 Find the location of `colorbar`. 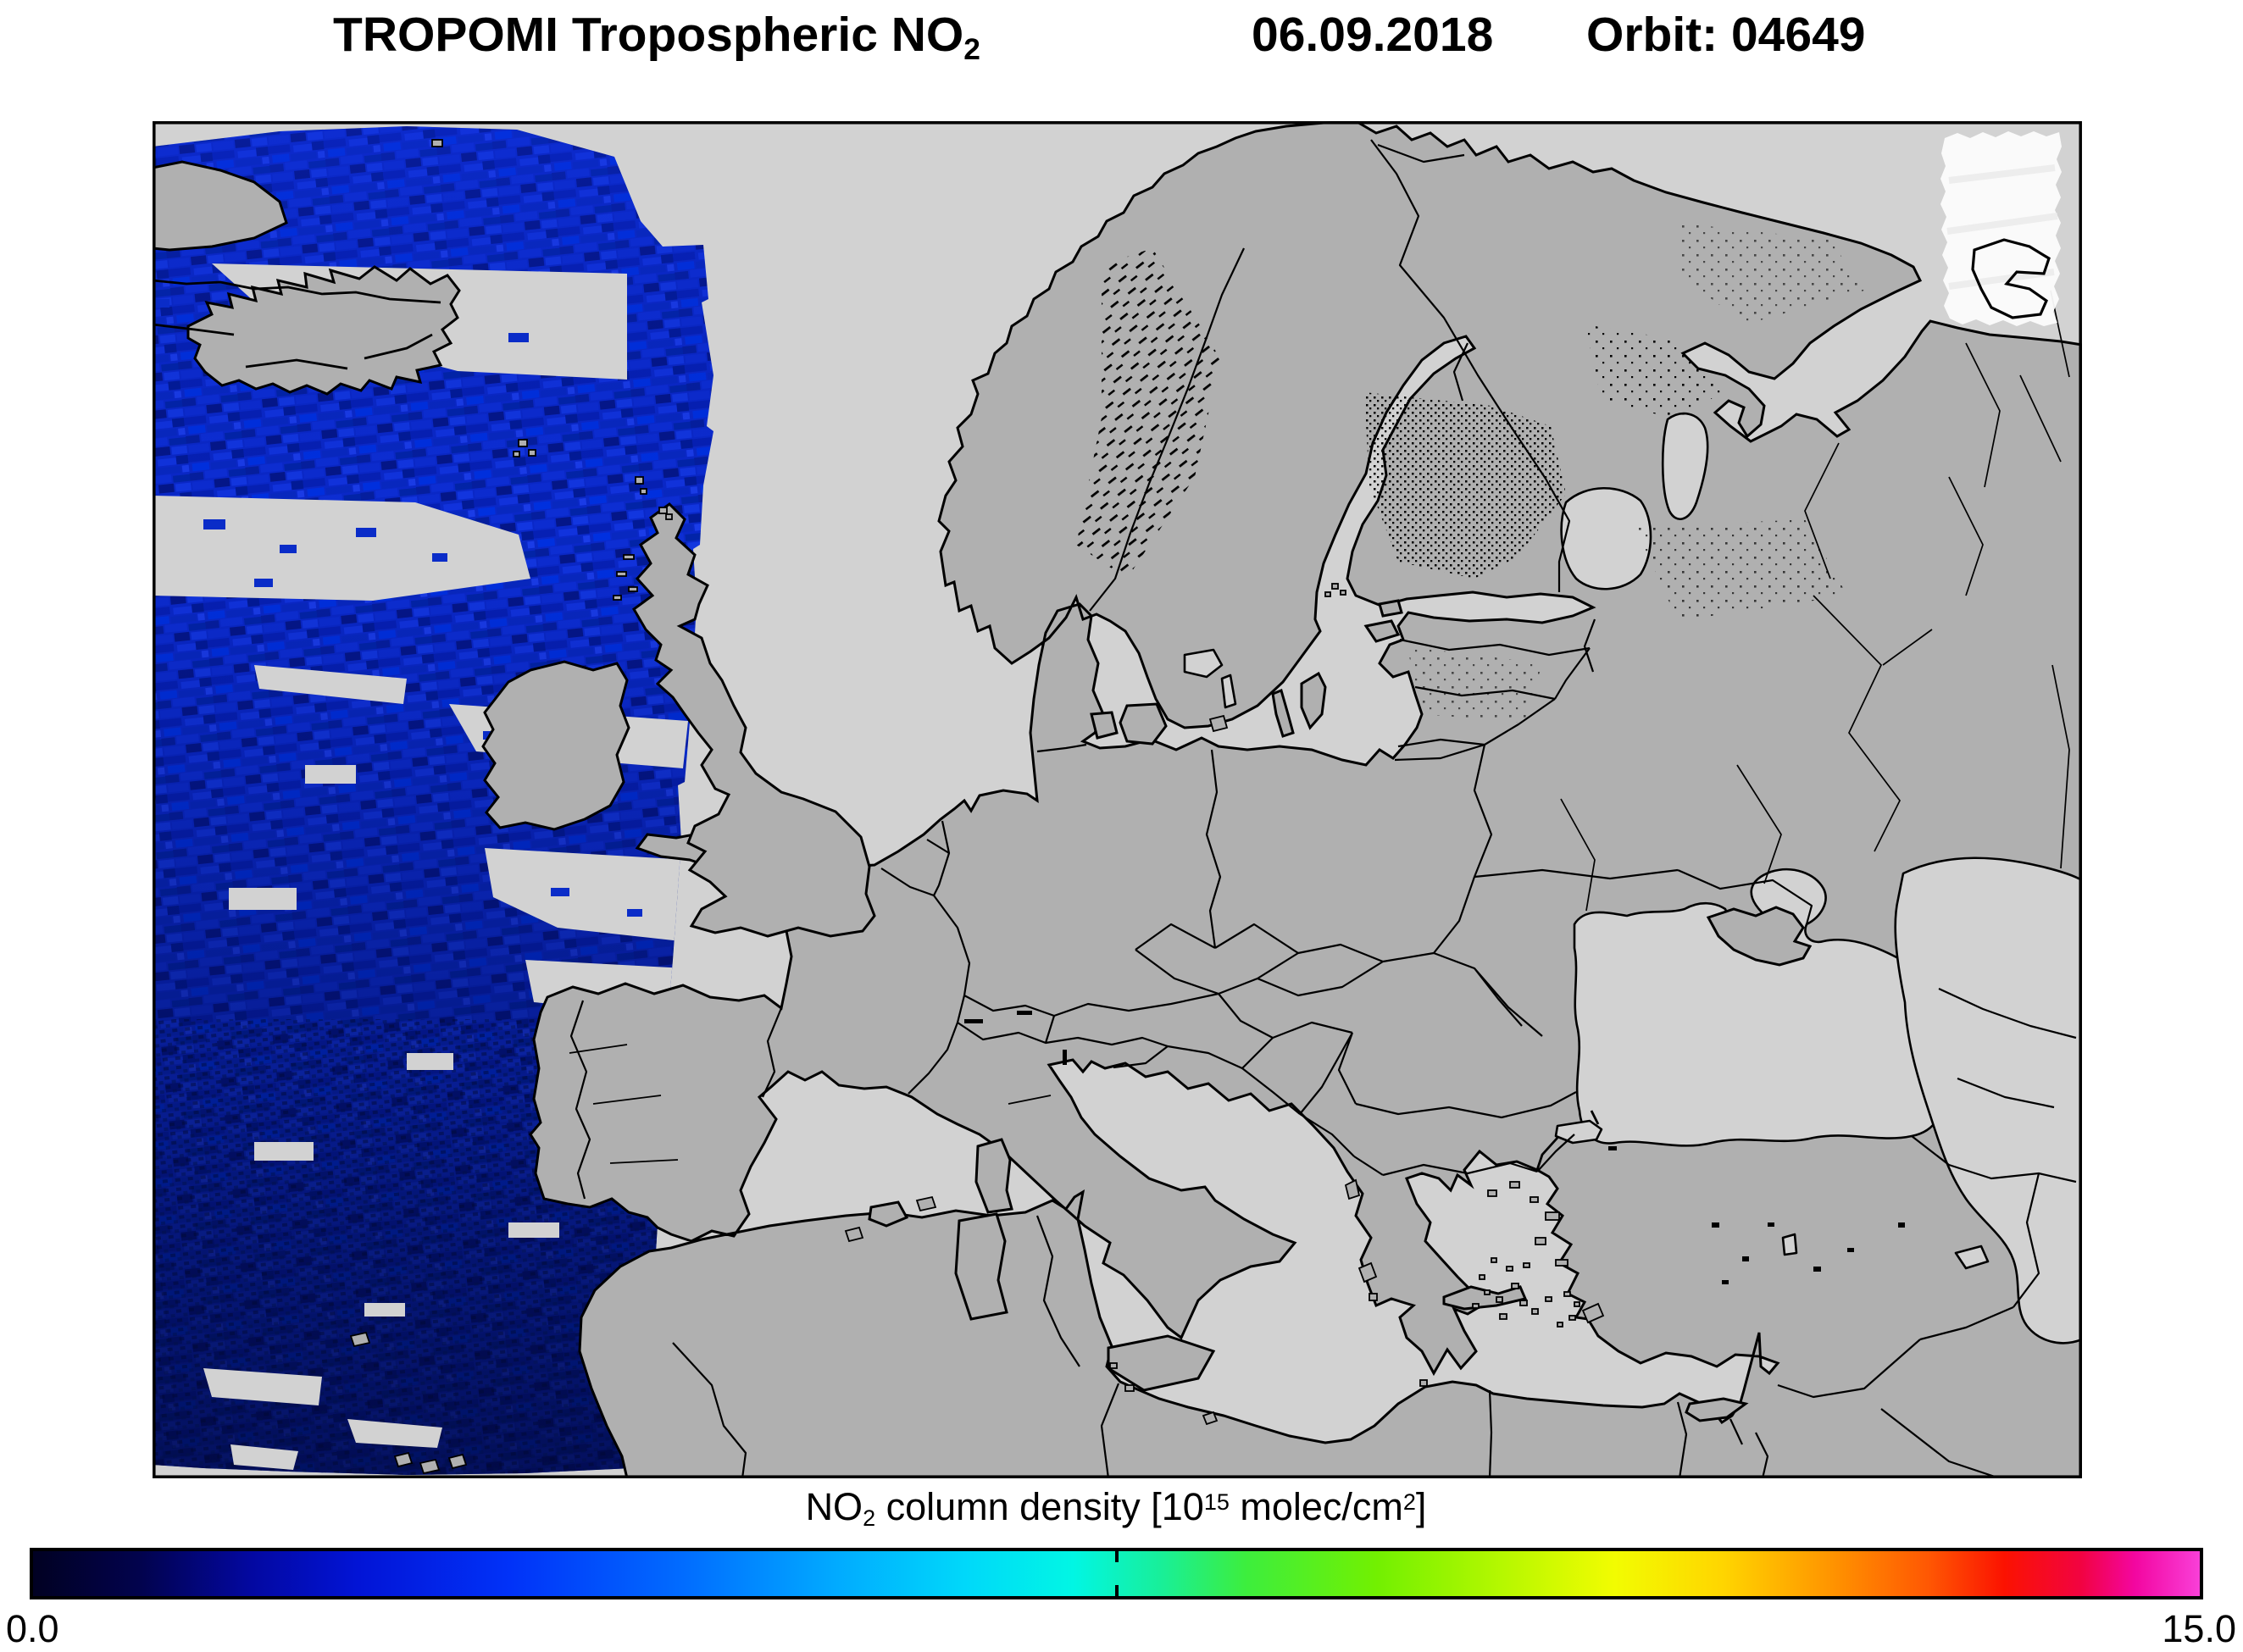

colorbar is located at coordinates (1116, 1573).